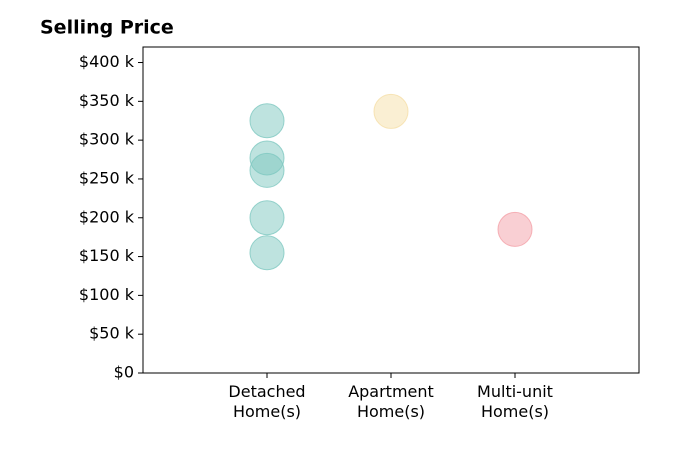 This screenshot has width=679, height=462. I want to click on x-tick-label: Apartment Home(s), so click(391, 401).